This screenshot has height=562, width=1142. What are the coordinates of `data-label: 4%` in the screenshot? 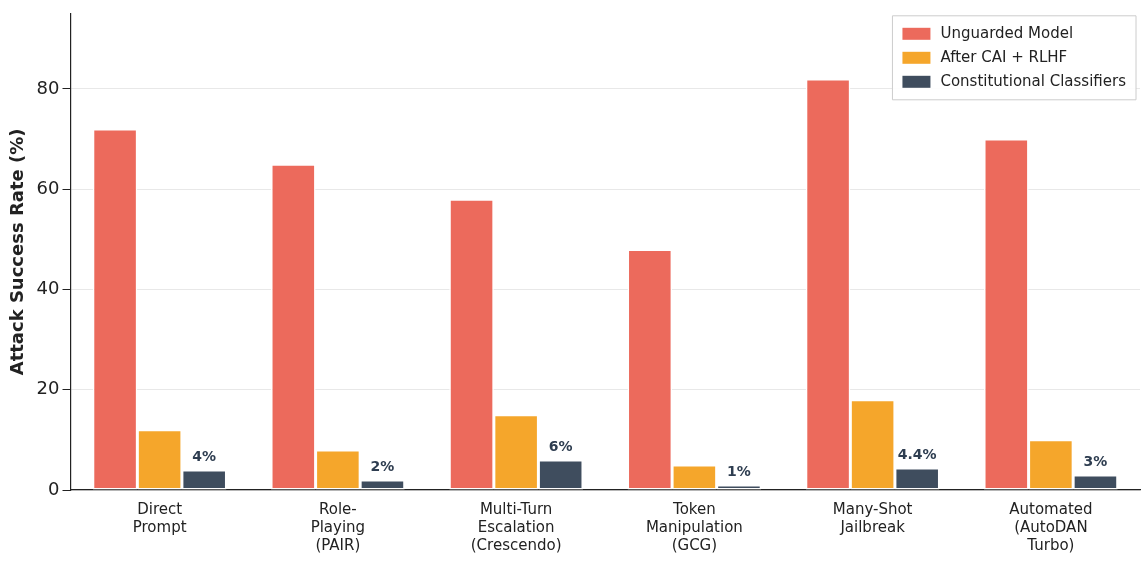 It's located at (204, 455).